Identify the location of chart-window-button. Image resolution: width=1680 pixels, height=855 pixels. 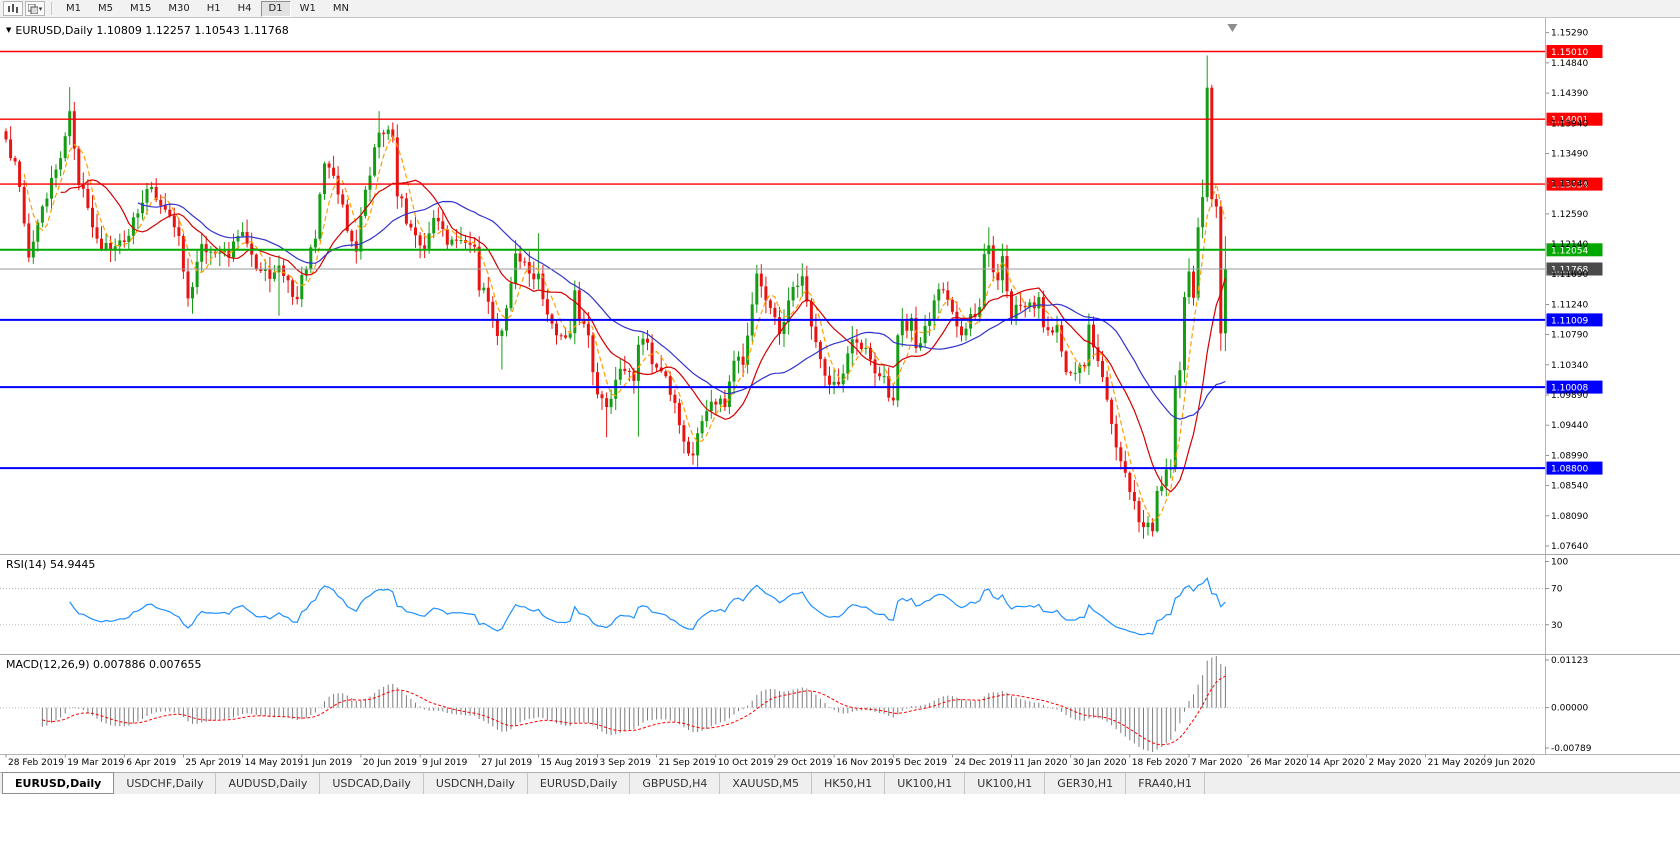
(13, 8).